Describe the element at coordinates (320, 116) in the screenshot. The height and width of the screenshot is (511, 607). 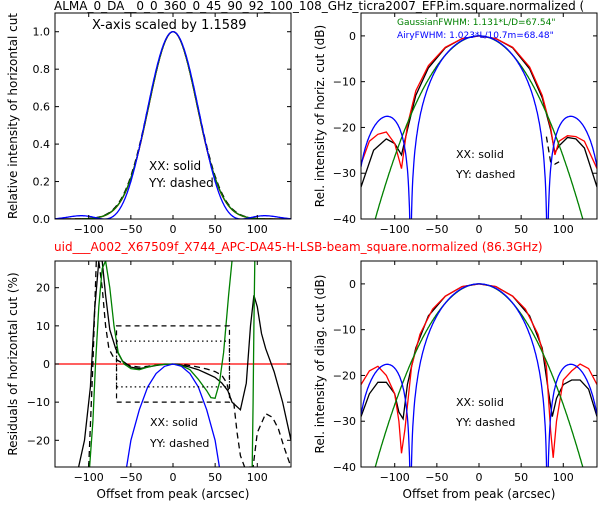
I see `y-axis-label: Rel. intensity of horiz. cut (dB)` at that location.